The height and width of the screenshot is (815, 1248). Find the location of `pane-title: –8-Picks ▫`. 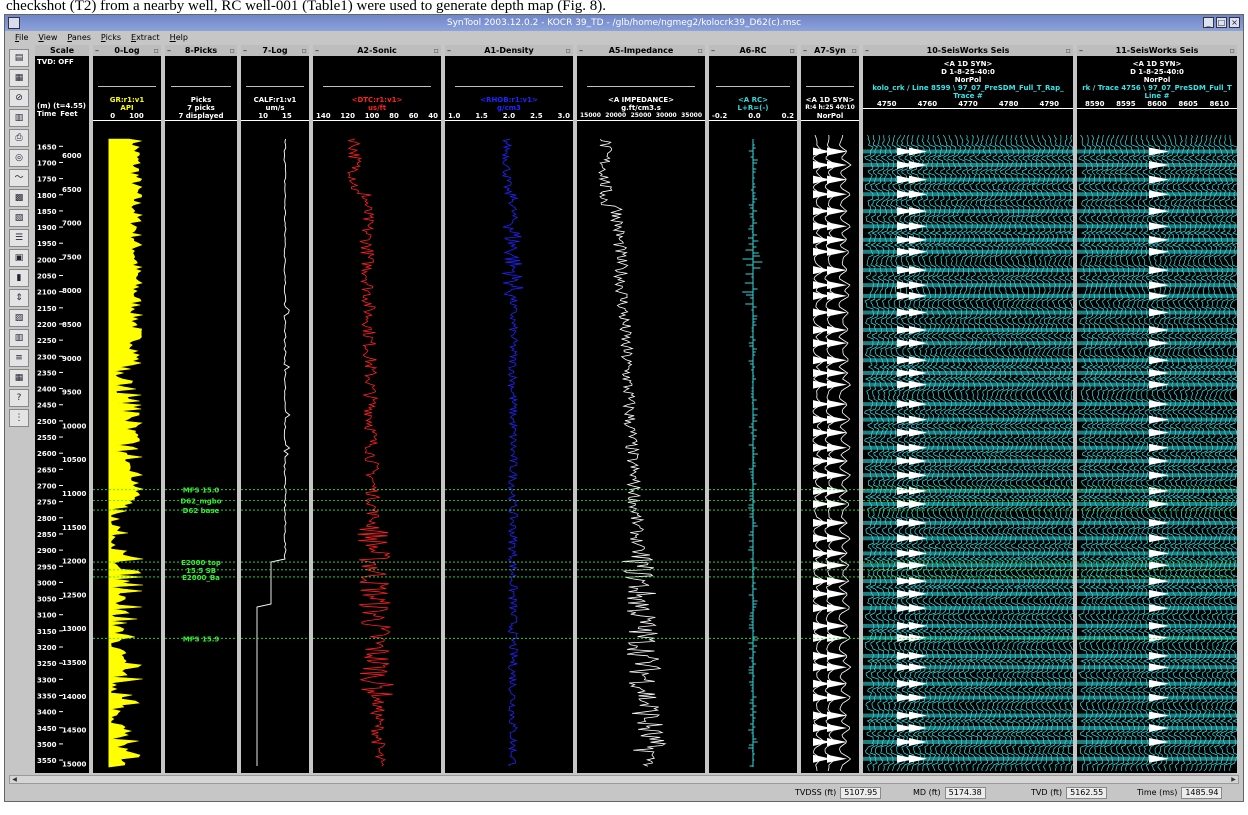

pane-title: –8-Picks ▫ is located at coordinates (201, 50).